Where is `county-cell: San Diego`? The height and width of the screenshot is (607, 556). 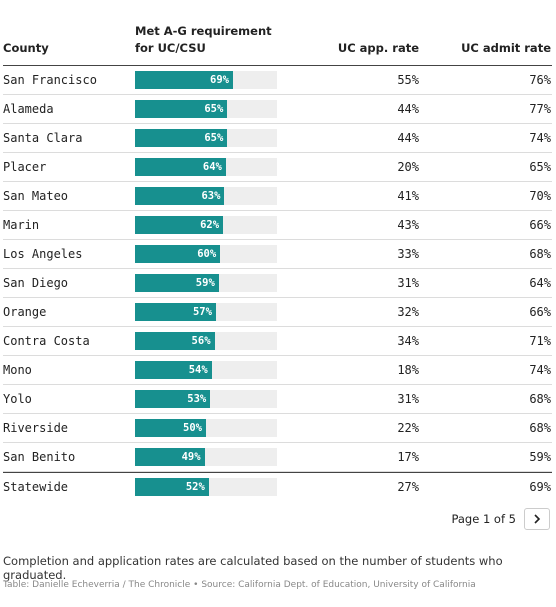
county-cell: San Diego is located at coordinates (36, 283).